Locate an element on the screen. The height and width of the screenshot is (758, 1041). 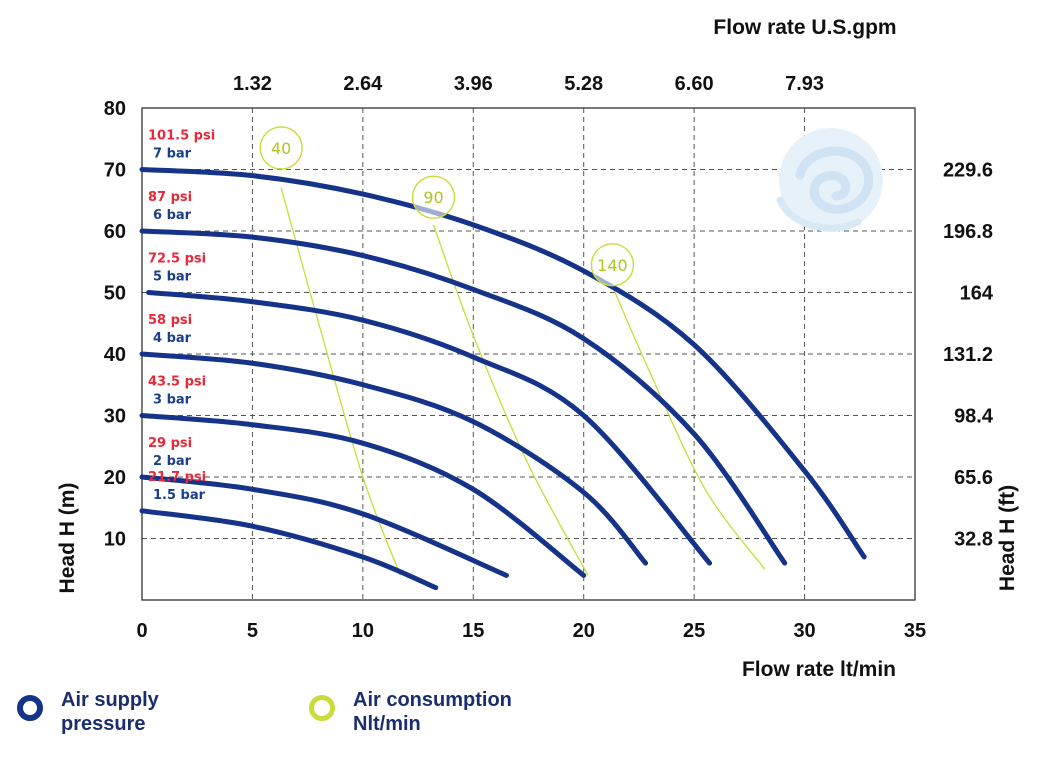
x-tick-label: 15 is located at coordinates (473, 631).